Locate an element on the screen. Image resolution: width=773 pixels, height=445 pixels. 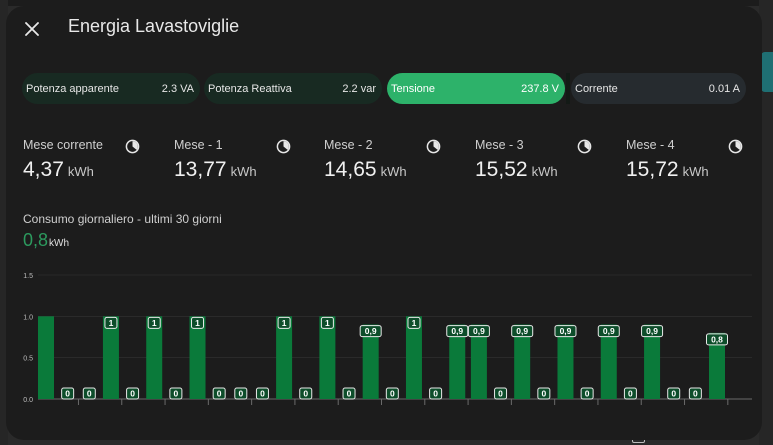
y-tick-label: 0.0 is located at coordinates (28, 400).